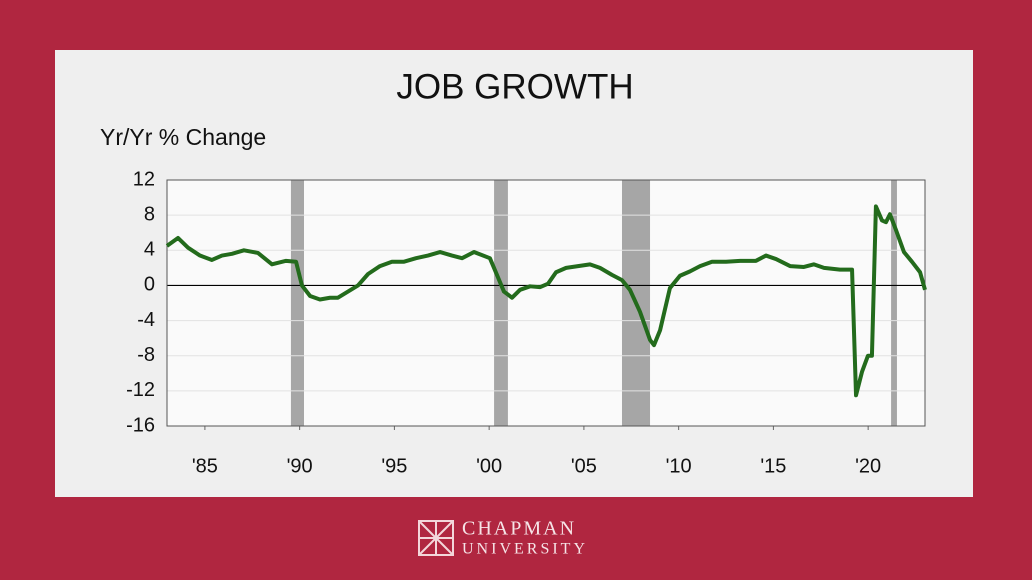 Image resolution: width=1032 pixels, height=580 pixels. I want to click on logo-lines, so click(436, 538).